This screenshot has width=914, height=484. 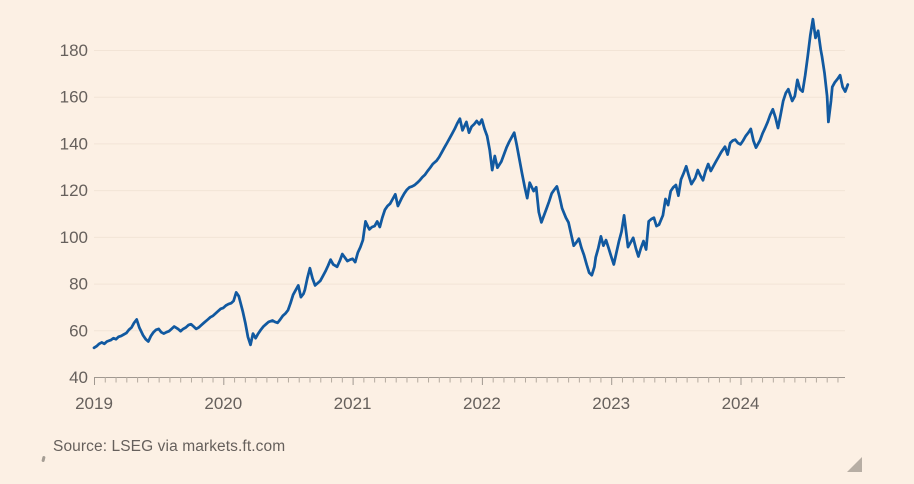 I want to click on x-axis-labels: 2019 2020 2021 2022 2023 2024, so click(x=417, y=403).